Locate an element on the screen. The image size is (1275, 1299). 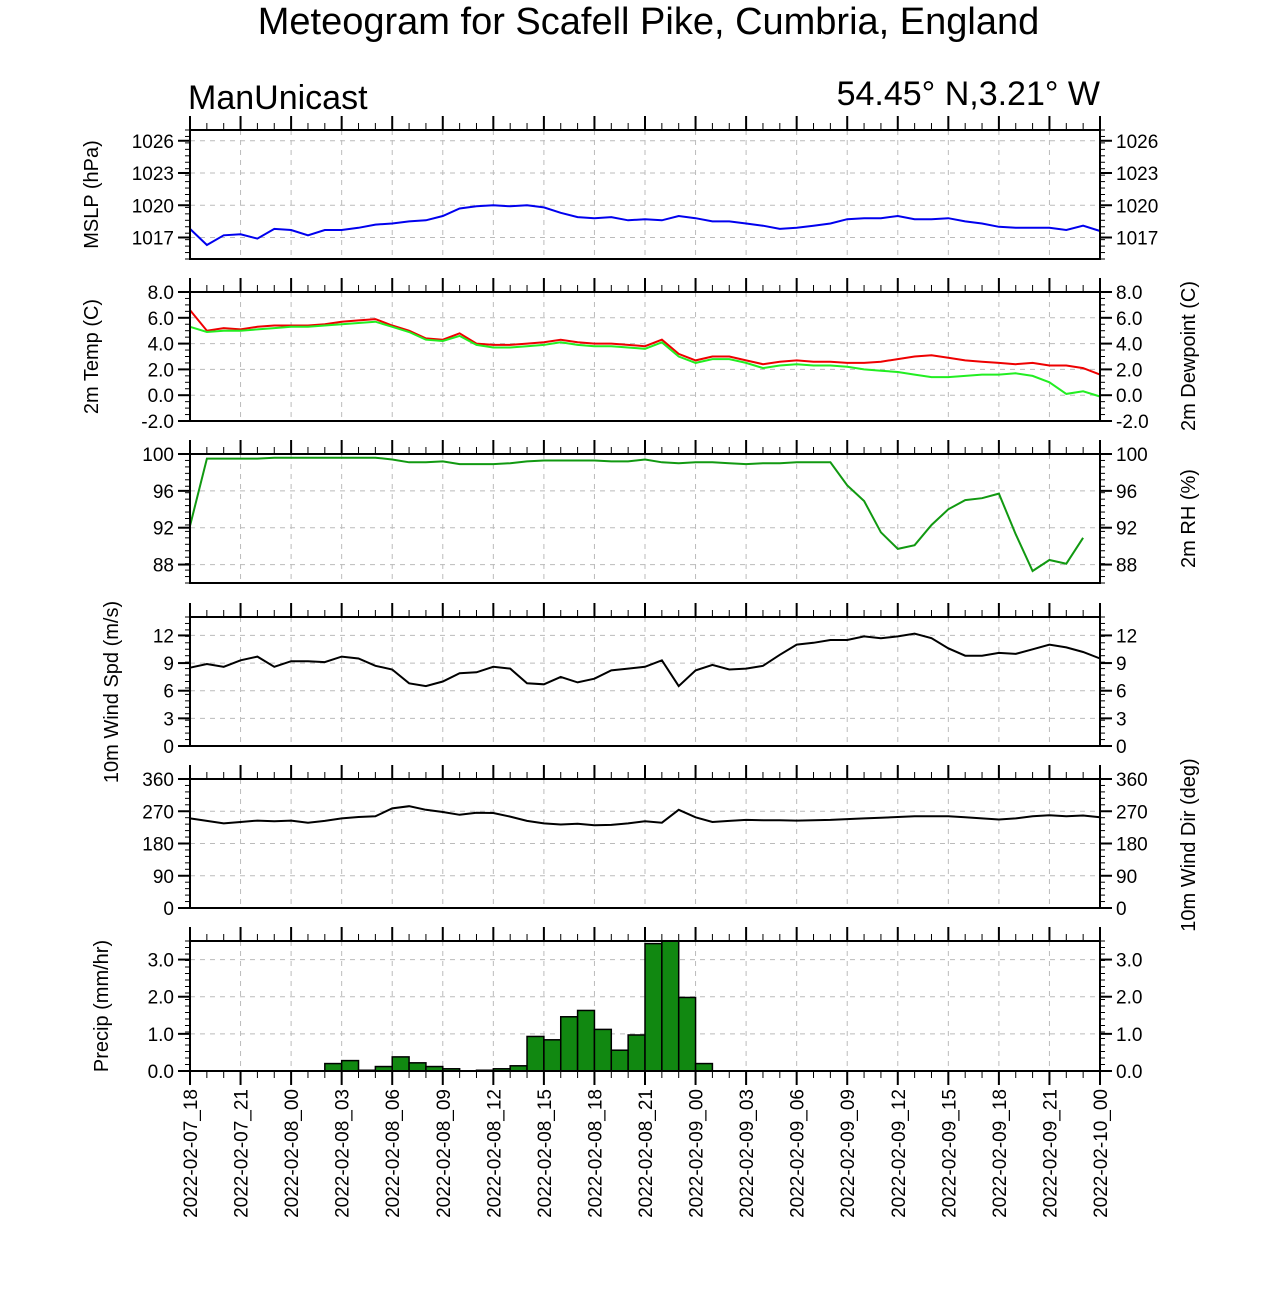
y-tick-label: 180 is located at coordinates (158, 845).